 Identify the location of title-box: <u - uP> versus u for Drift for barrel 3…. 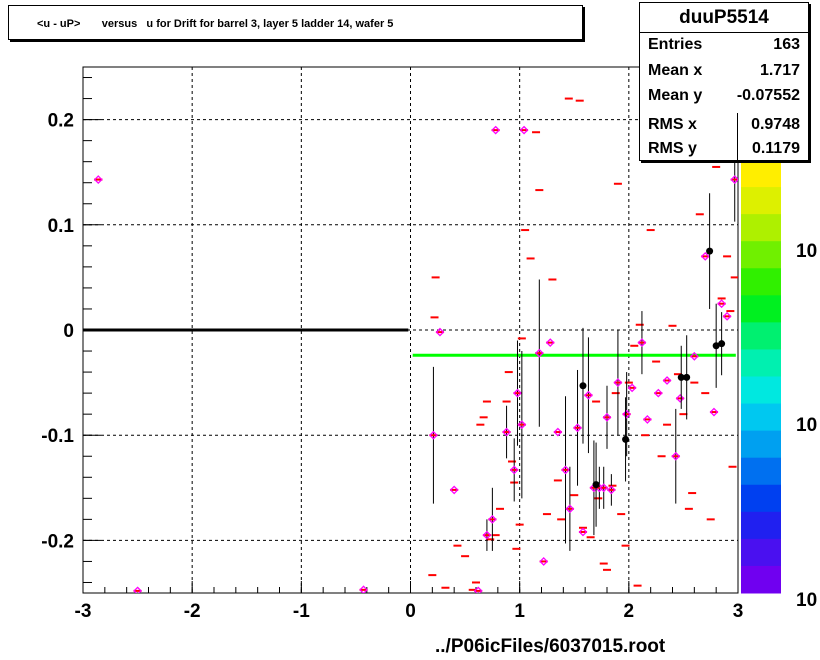
(295, 22).